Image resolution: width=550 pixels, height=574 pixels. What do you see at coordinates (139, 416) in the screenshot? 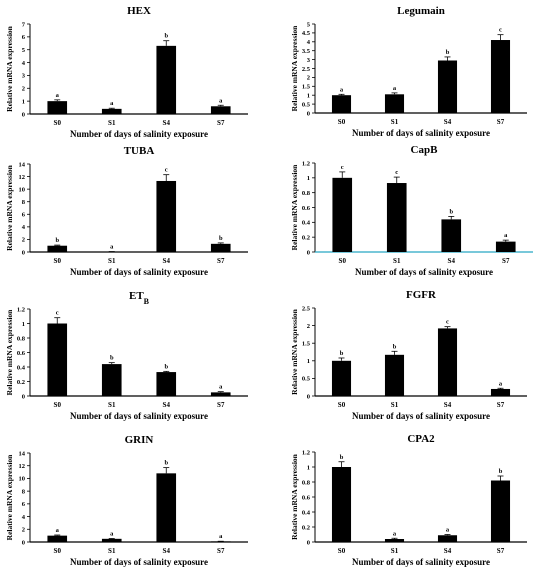
I see `chart-4-xlabel: Number of days of salinity exposure` at bounding box center [139, 416].